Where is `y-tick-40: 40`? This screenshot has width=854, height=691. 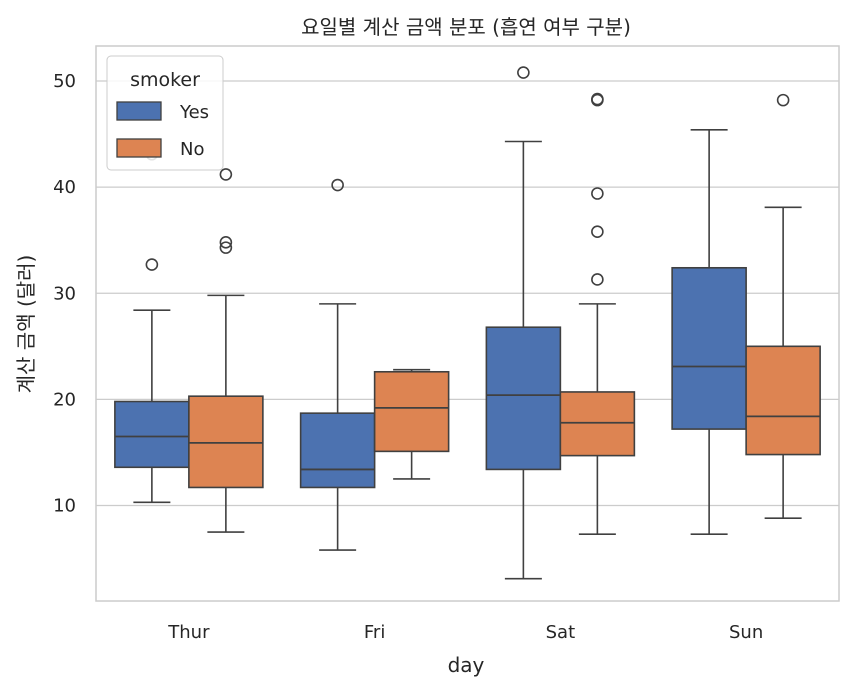
y-tick-40: 40 is located at coordinates (64, 187).